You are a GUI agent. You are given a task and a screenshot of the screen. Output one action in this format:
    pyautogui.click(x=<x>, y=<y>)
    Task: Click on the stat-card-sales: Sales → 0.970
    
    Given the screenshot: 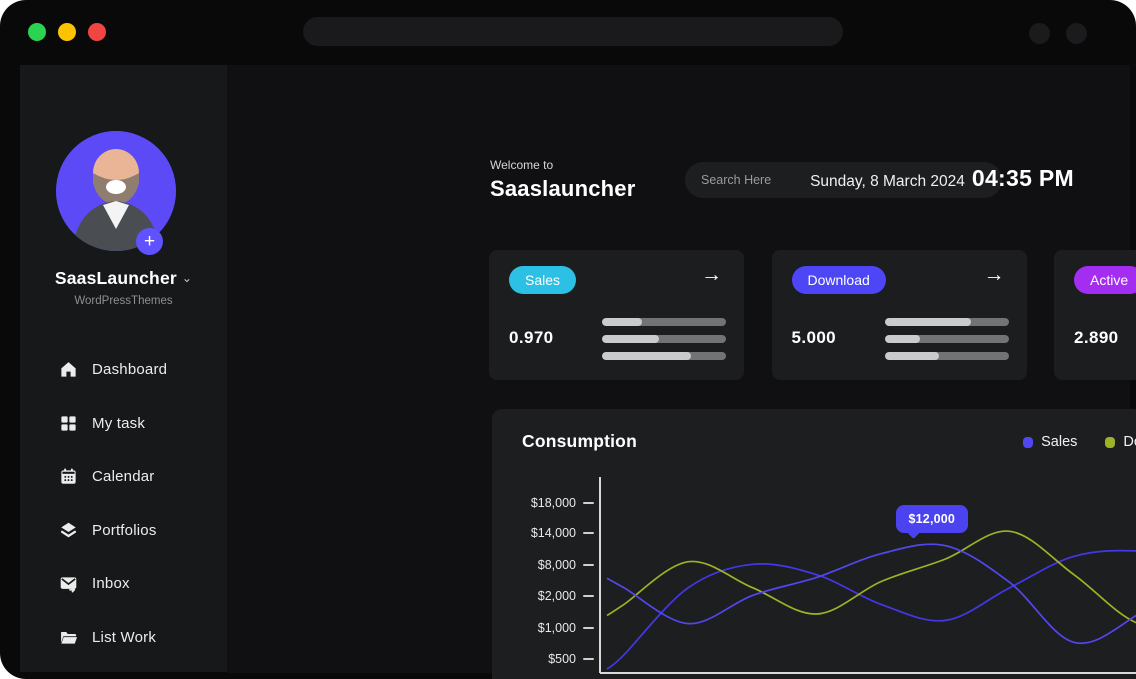 What is the action you would take?
    pyautogui.click(x=616, y=315)
    